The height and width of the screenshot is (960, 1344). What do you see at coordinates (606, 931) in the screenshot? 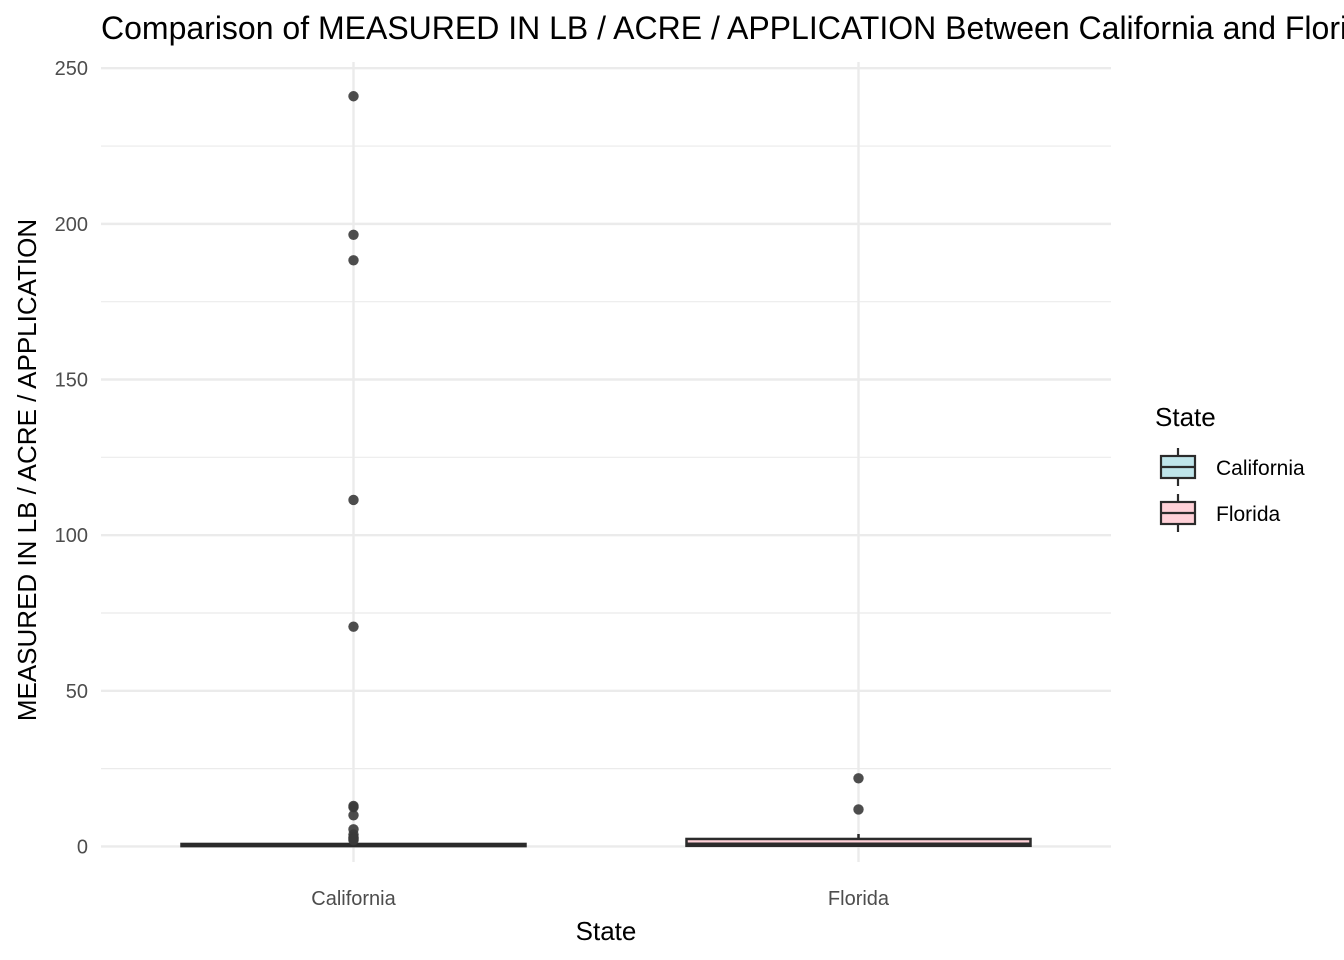
I see `x-axis-title: State` at bounding box center [606, 931].